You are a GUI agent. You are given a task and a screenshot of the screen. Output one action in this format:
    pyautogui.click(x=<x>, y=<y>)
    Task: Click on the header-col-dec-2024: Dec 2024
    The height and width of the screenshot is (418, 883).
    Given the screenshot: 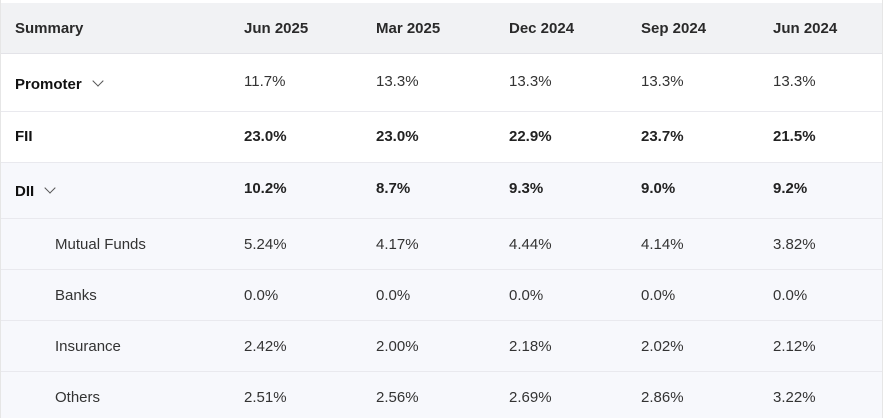 What is the action you would take?
    pyautogui.click(x=542, y=28)
    